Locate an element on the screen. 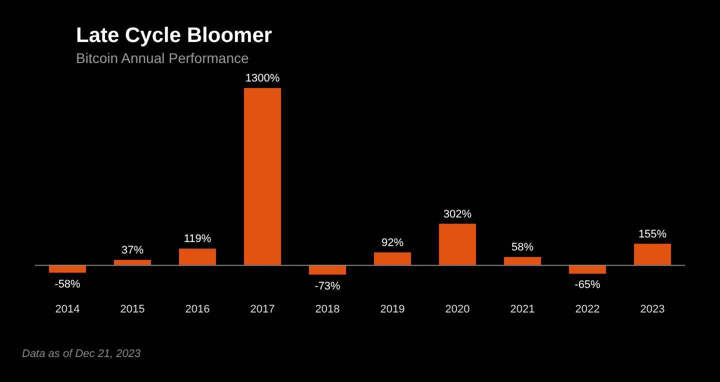  data-label: 92% is located at coordinates (392, 242).